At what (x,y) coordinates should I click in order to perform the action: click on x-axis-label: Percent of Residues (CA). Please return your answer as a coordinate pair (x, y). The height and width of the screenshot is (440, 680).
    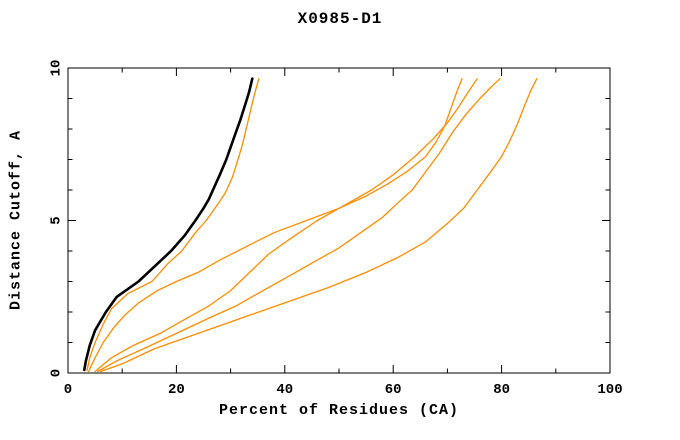
    Looking at the image, I should click on (339, 410).